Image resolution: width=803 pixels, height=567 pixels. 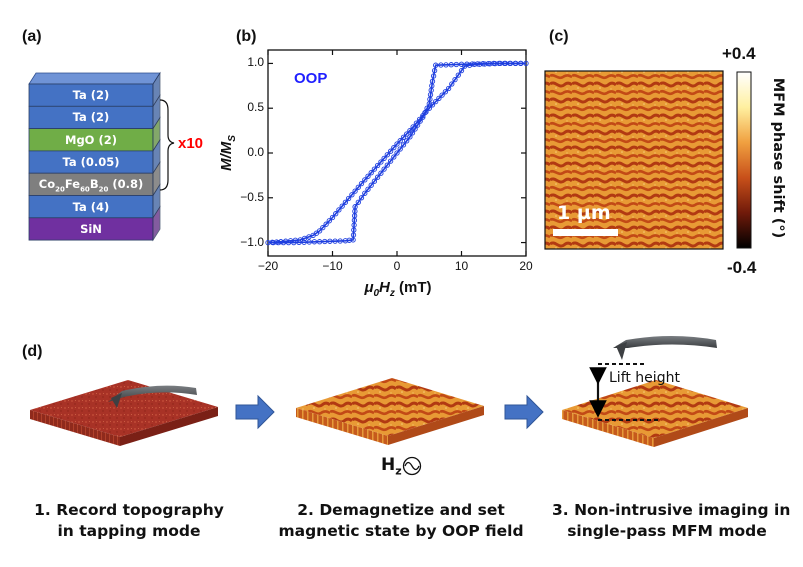 What do you see at coordinates (397, 266) in the screenshot?
I see `x-tick-label: 0` at bounding box center [397, 266].